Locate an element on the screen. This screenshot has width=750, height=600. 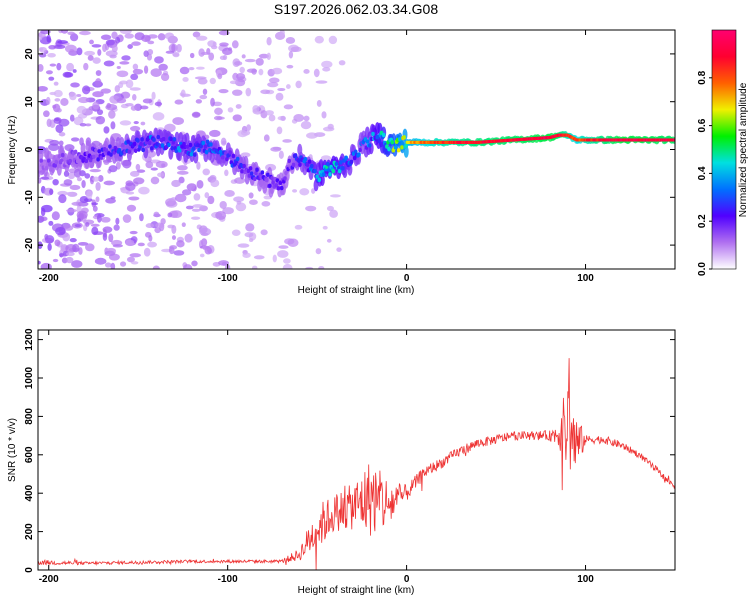
colorbar-tick-label: 0.2 is located at coordinates (702, 221).